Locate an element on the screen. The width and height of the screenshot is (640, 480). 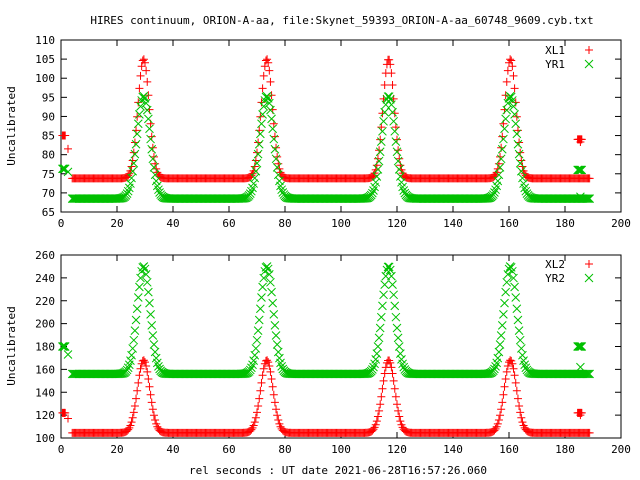
legend-marker-xl1 is located at coordinates (589, 50).